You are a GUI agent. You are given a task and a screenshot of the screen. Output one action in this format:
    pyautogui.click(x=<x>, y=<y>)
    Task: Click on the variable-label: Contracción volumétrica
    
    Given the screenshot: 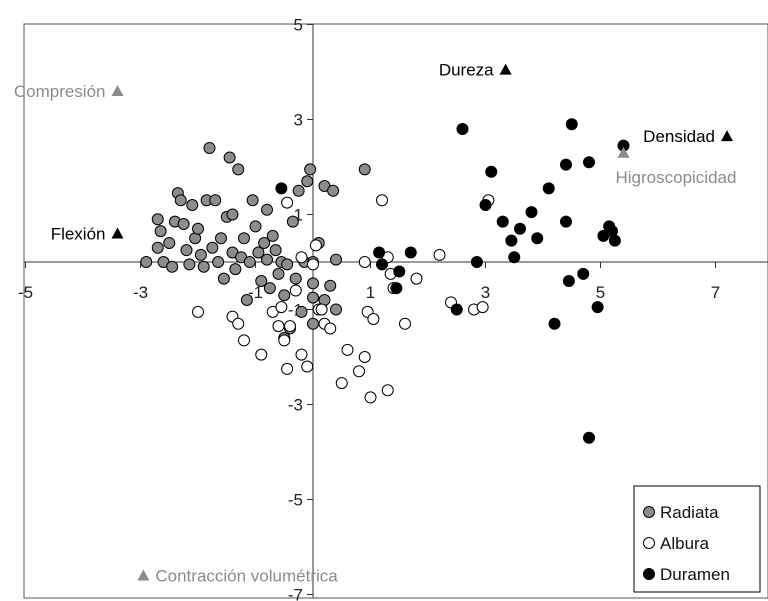 What is the action you would take?
    pyautogui.click(x=246, y=576)
    